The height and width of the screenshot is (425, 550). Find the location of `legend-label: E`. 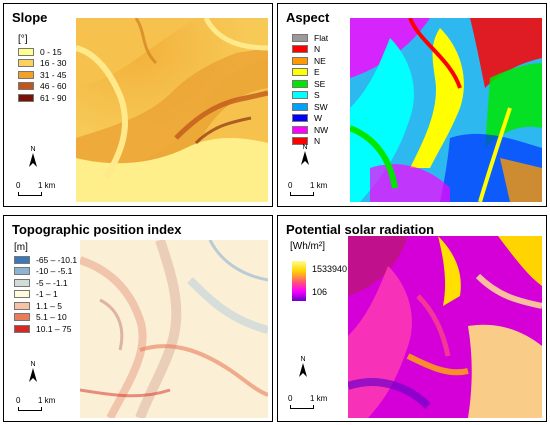

legend-label: E is located at coordinates (317, 72).